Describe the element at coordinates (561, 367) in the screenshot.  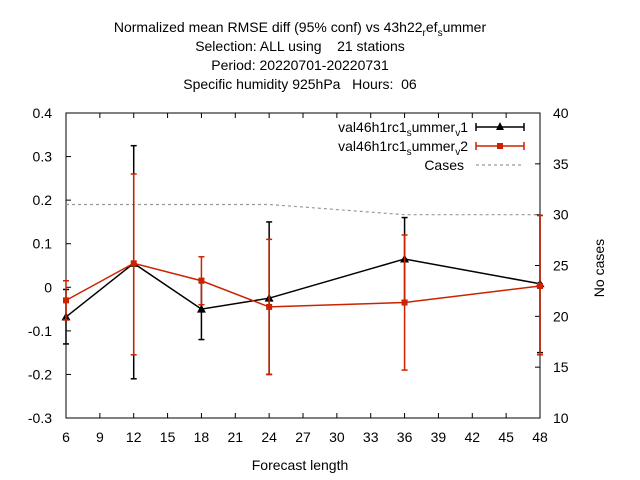
I see `y2-tick-label: 15` at that location.